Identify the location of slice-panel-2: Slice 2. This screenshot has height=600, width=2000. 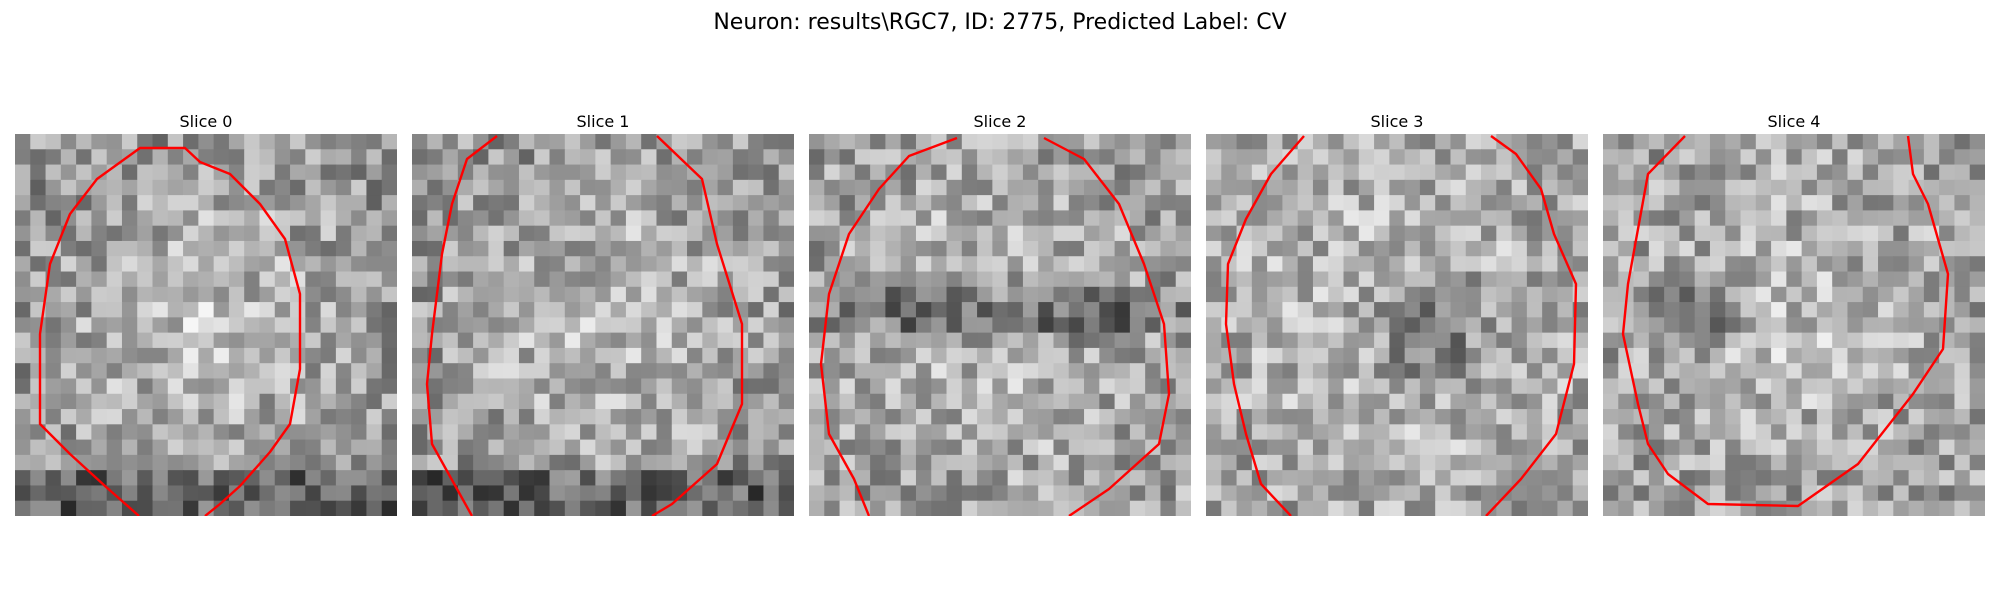
(1000, 314).